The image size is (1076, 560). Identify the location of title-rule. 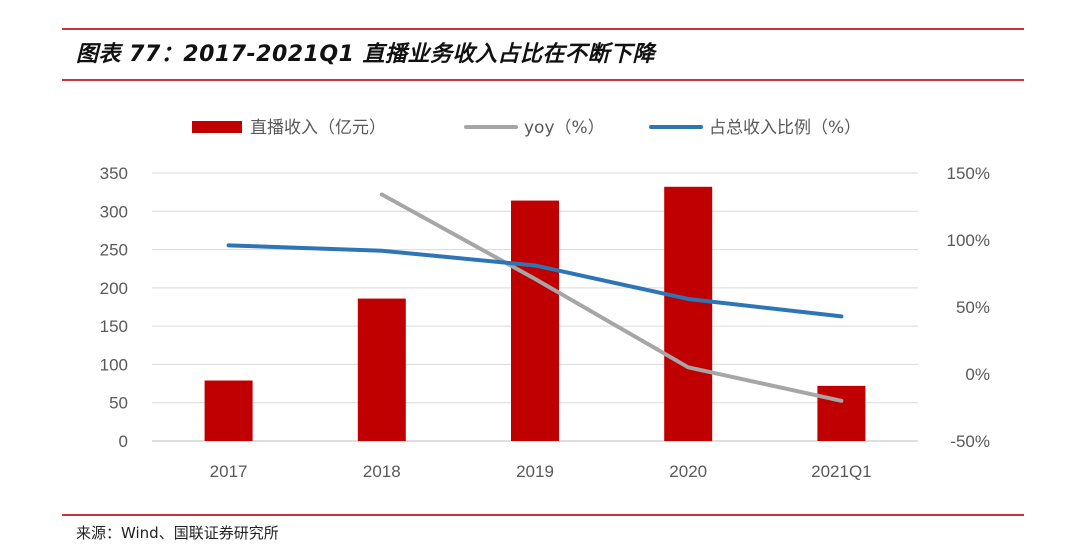
(543, 80).